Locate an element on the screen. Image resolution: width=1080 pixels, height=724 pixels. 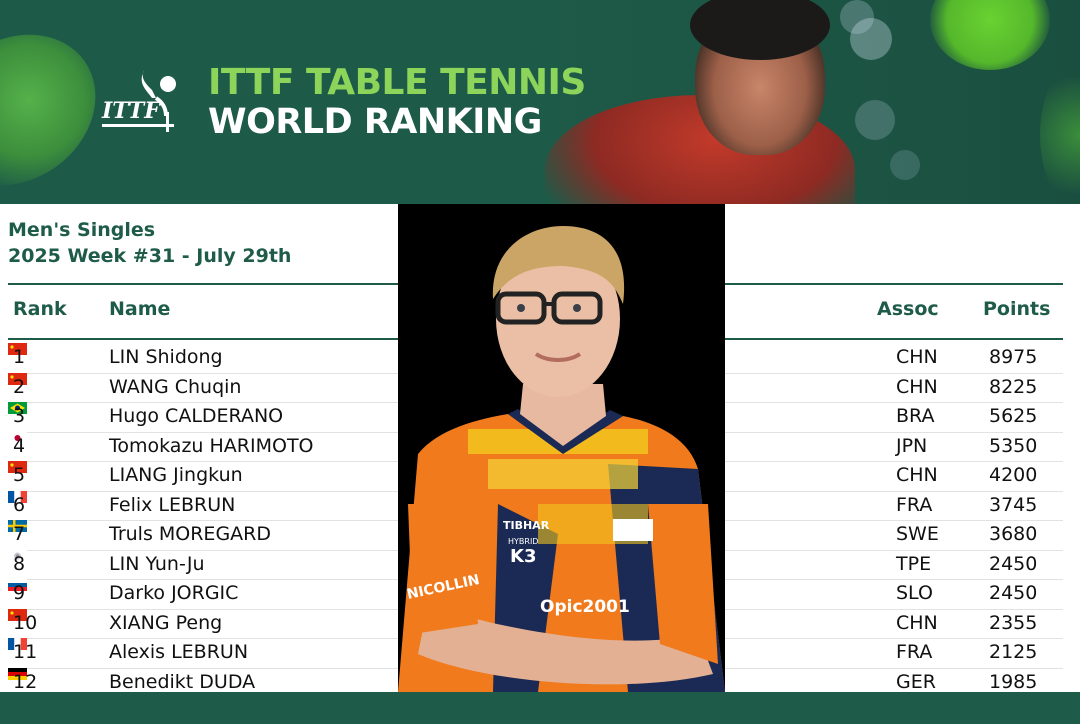
name-cell: Hugo CALDERANO is located at coordinates (196, 416).